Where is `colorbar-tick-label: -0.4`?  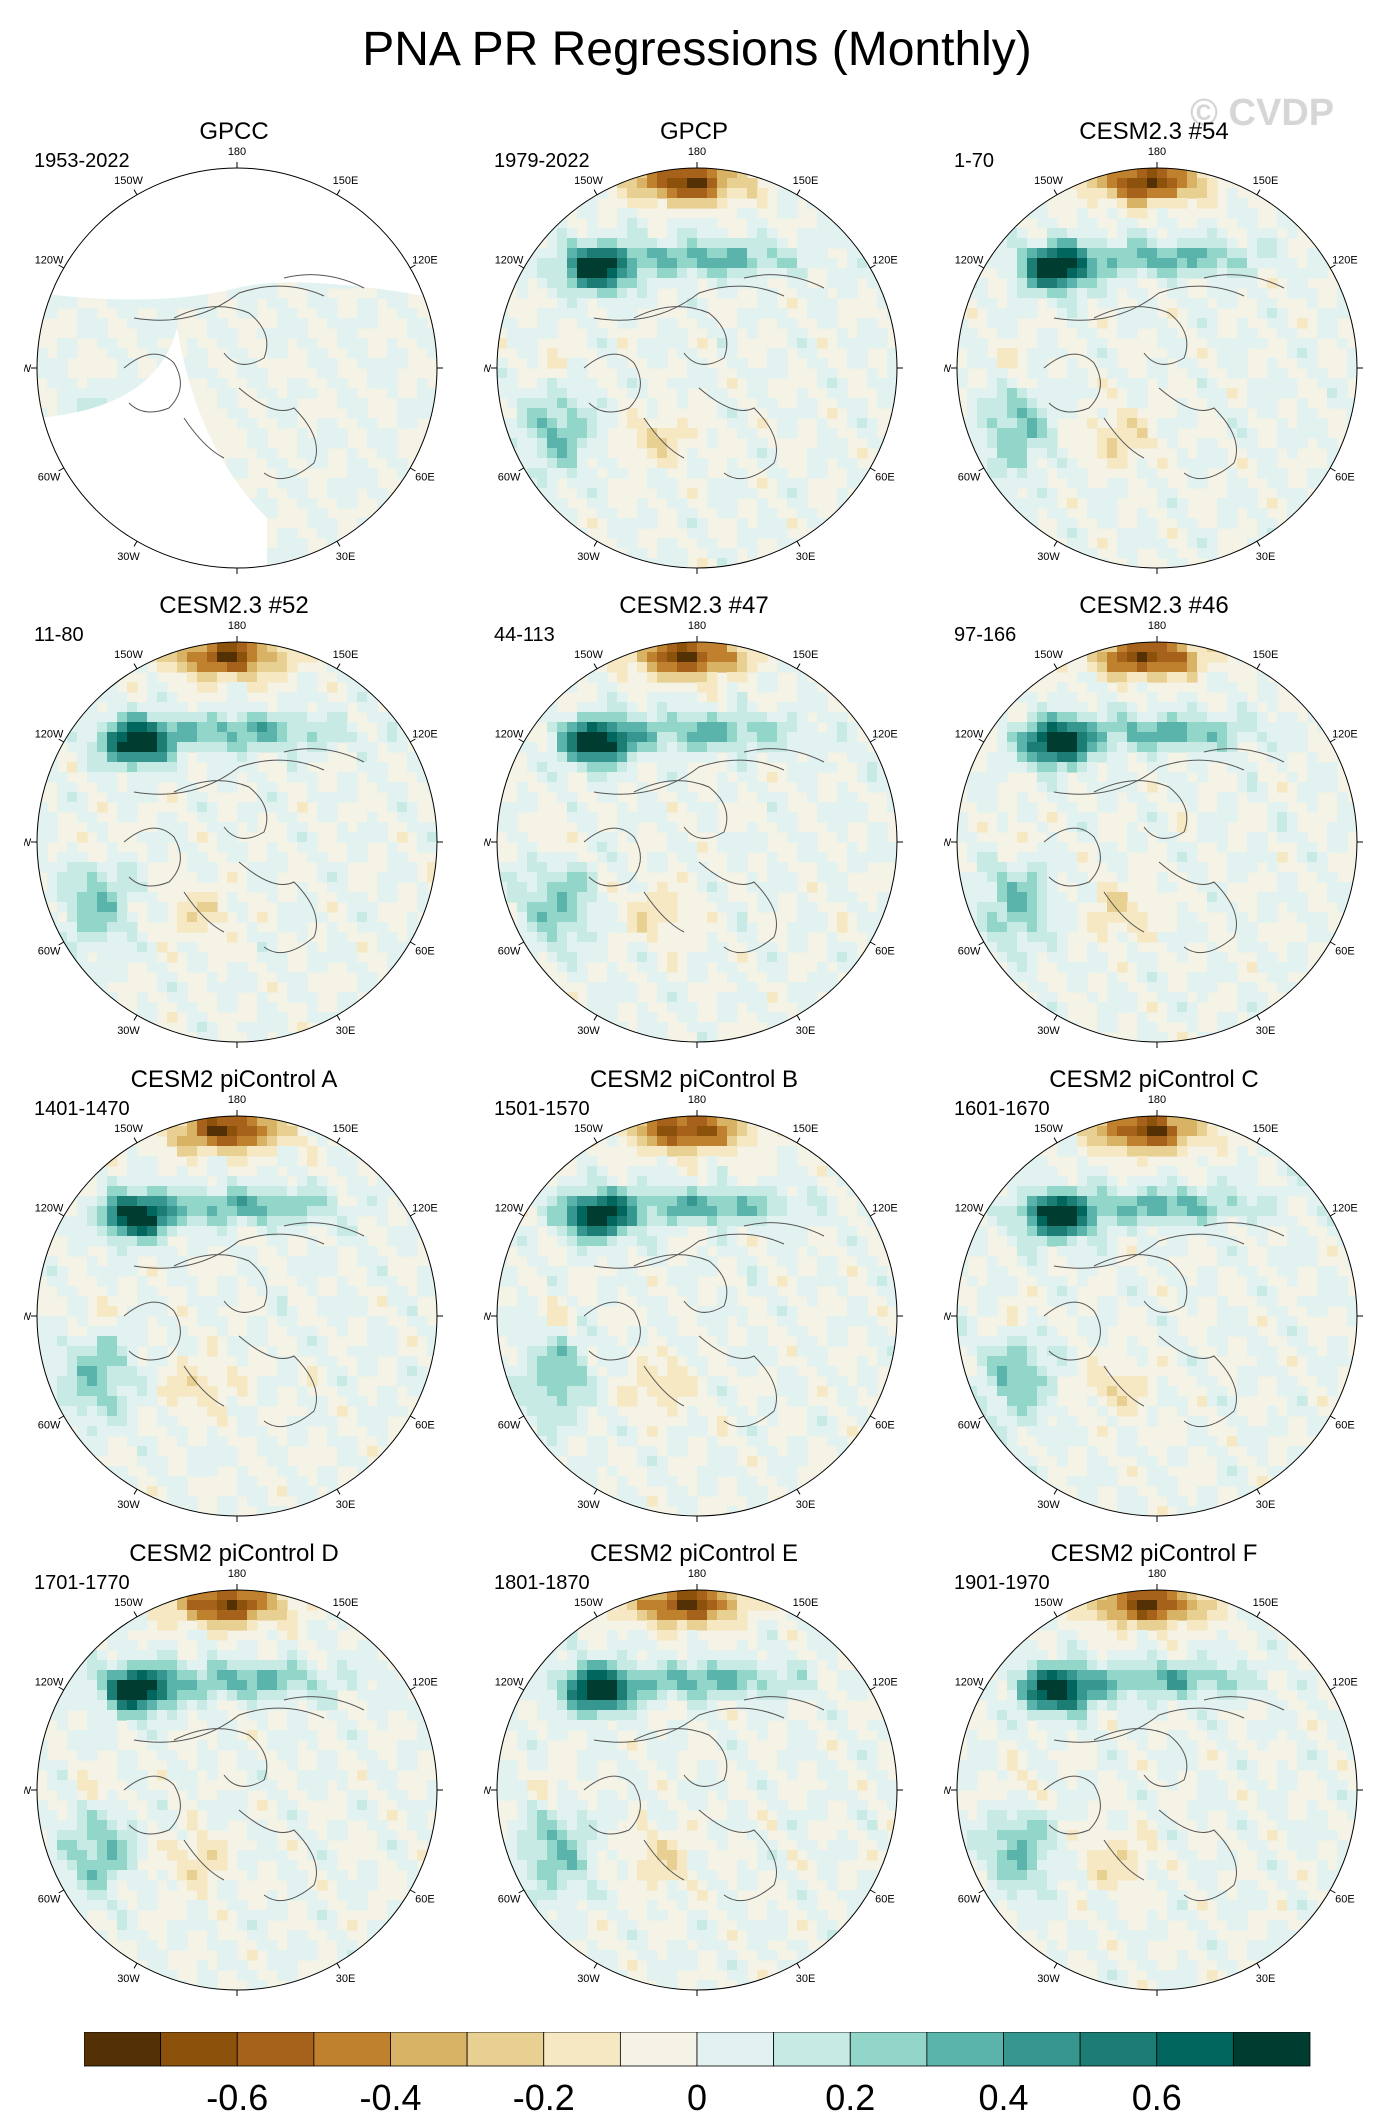
colorbar-tick-label: -0.4 is located at coordinates (390, 2097).